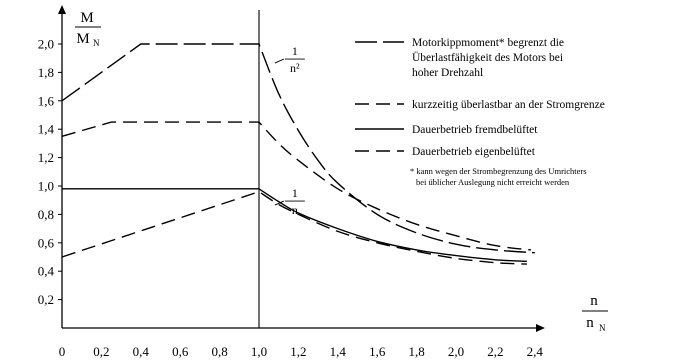 This screenshot has width=676, height=360. What do you see at coordinates (46, 72) in the screenshot?
I see `y-tick-label: 1,8` at bounding box center [46, 72].